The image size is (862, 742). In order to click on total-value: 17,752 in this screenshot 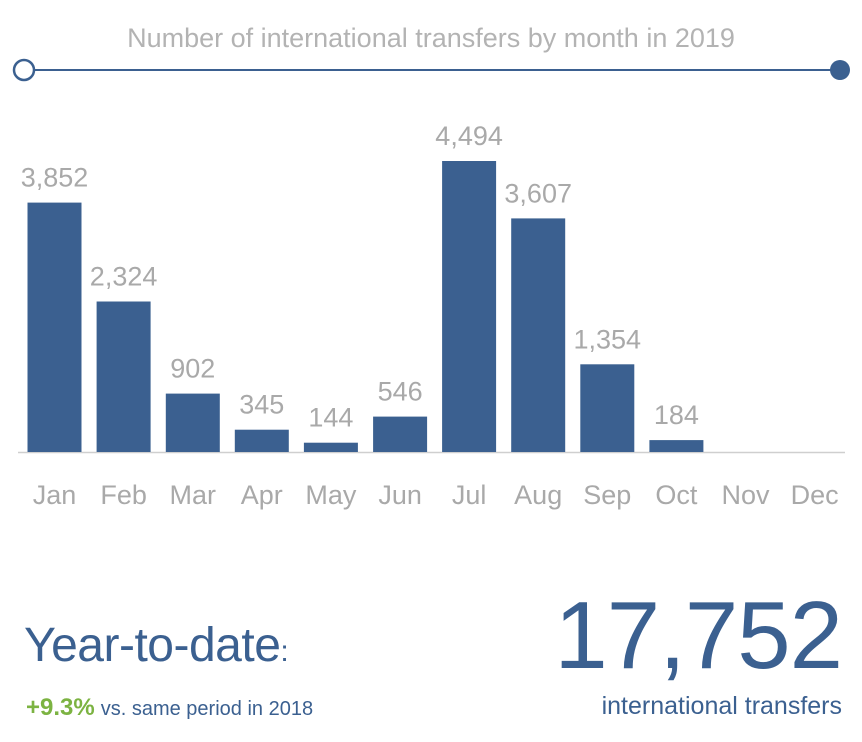, I will do `click(698, 635)`.